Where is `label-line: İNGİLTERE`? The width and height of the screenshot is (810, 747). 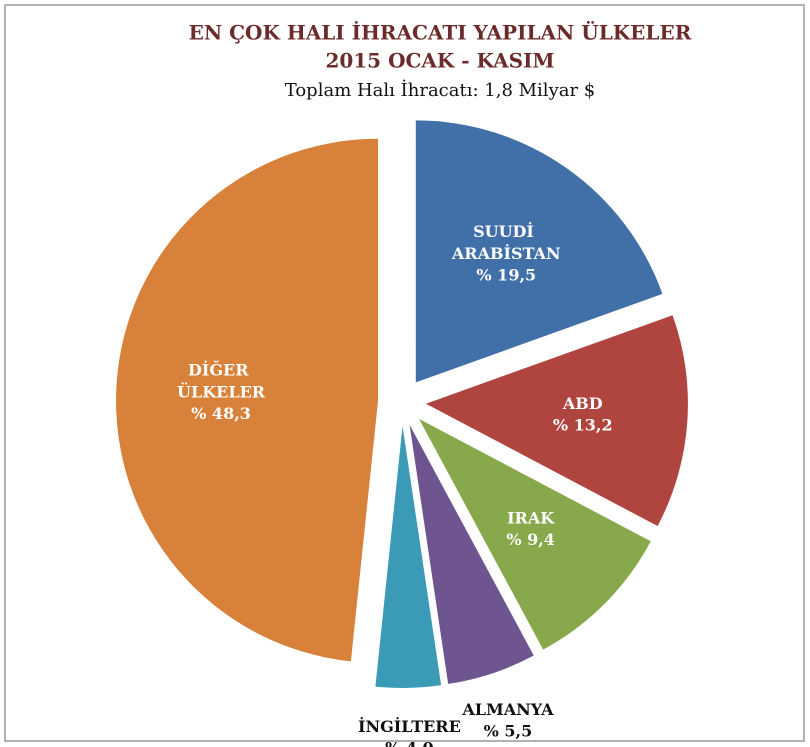 label-line: İNGİLTERE is located at coordinates (409, 725).